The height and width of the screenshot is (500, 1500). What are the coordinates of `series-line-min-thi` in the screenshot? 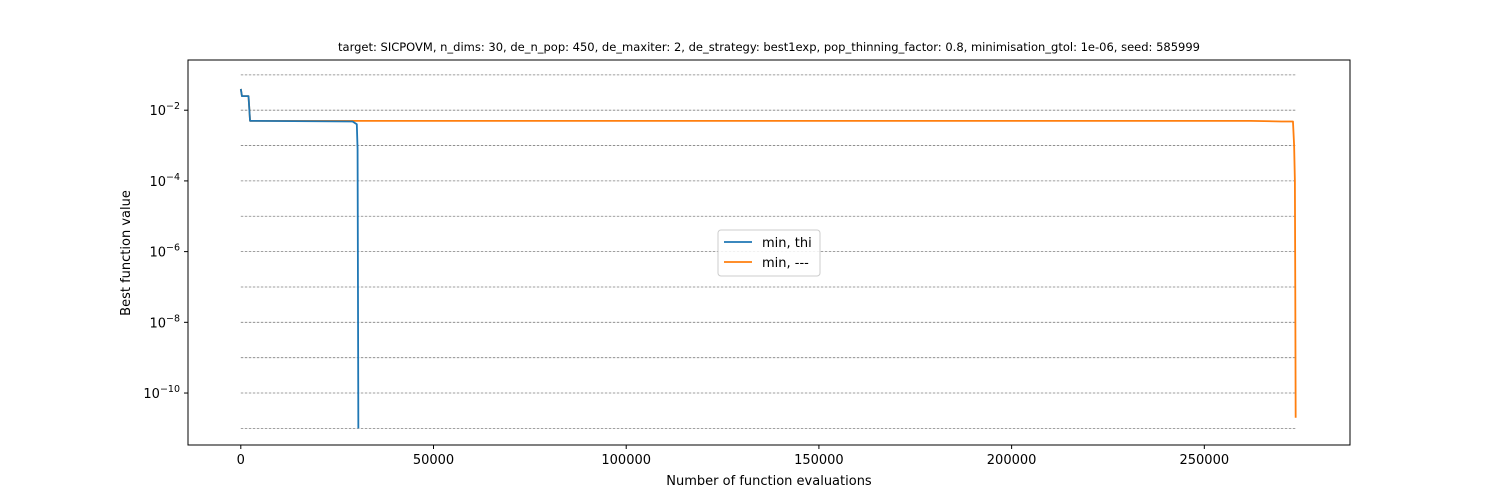 It's located at (299, 258).